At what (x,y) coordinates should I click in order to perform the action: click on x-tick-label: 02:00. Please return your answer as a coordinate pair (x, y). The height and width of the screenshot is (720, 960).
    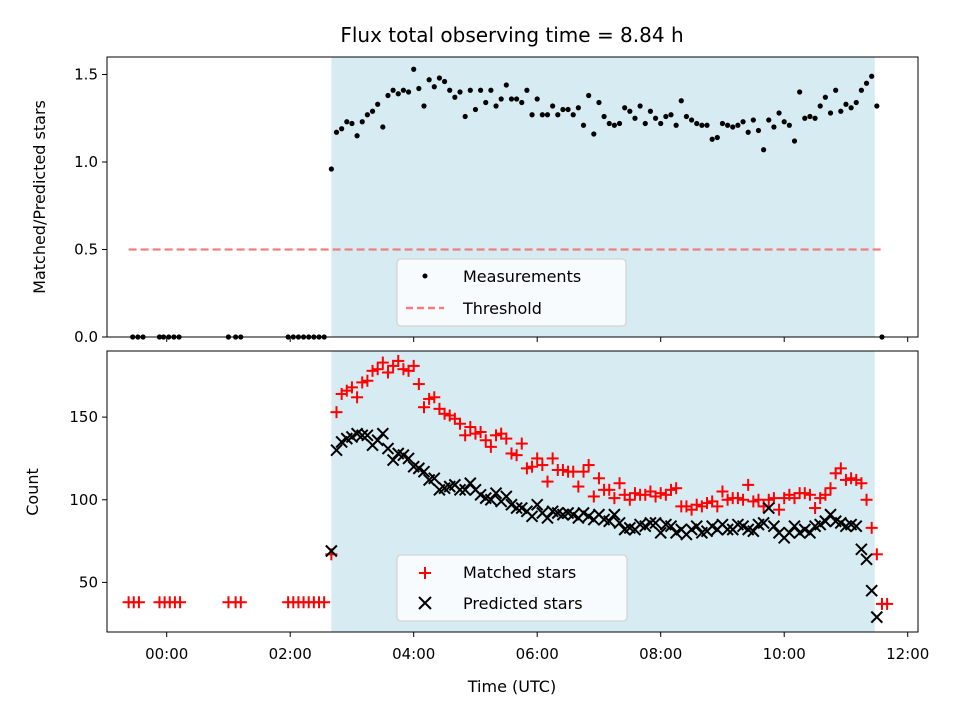
    Looking at the image, I should click on (290, 654).